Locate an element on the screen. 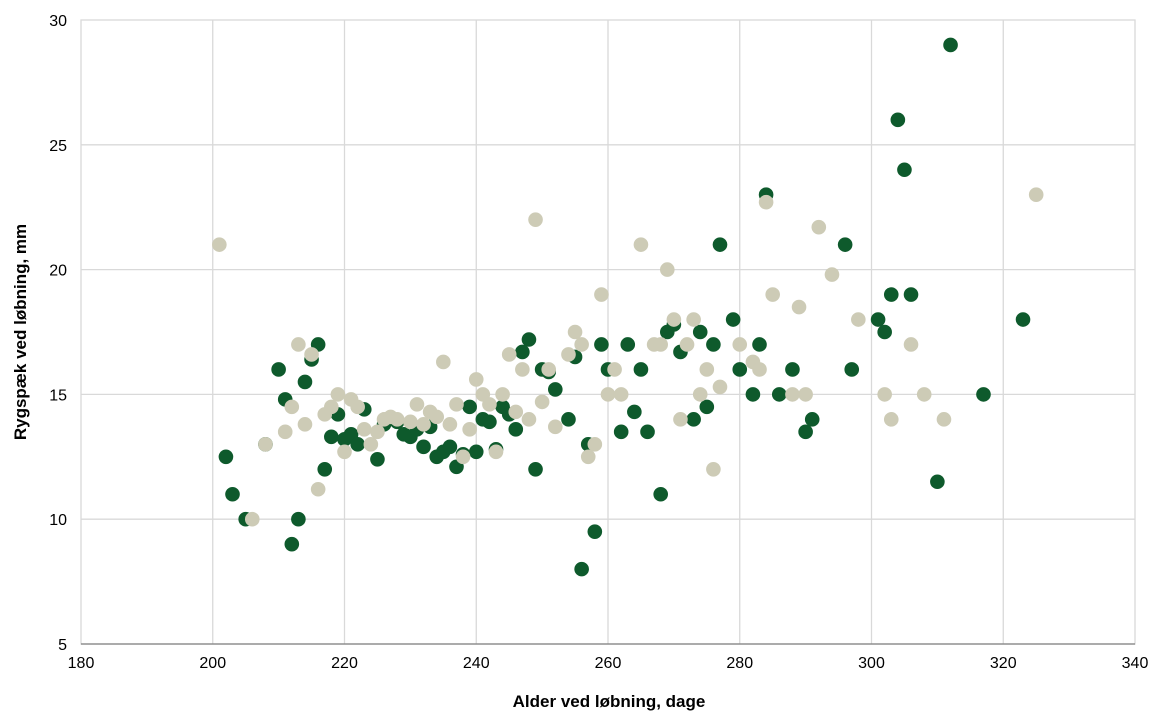  x-tick-label: 240 is located at coordinates (476, 663).